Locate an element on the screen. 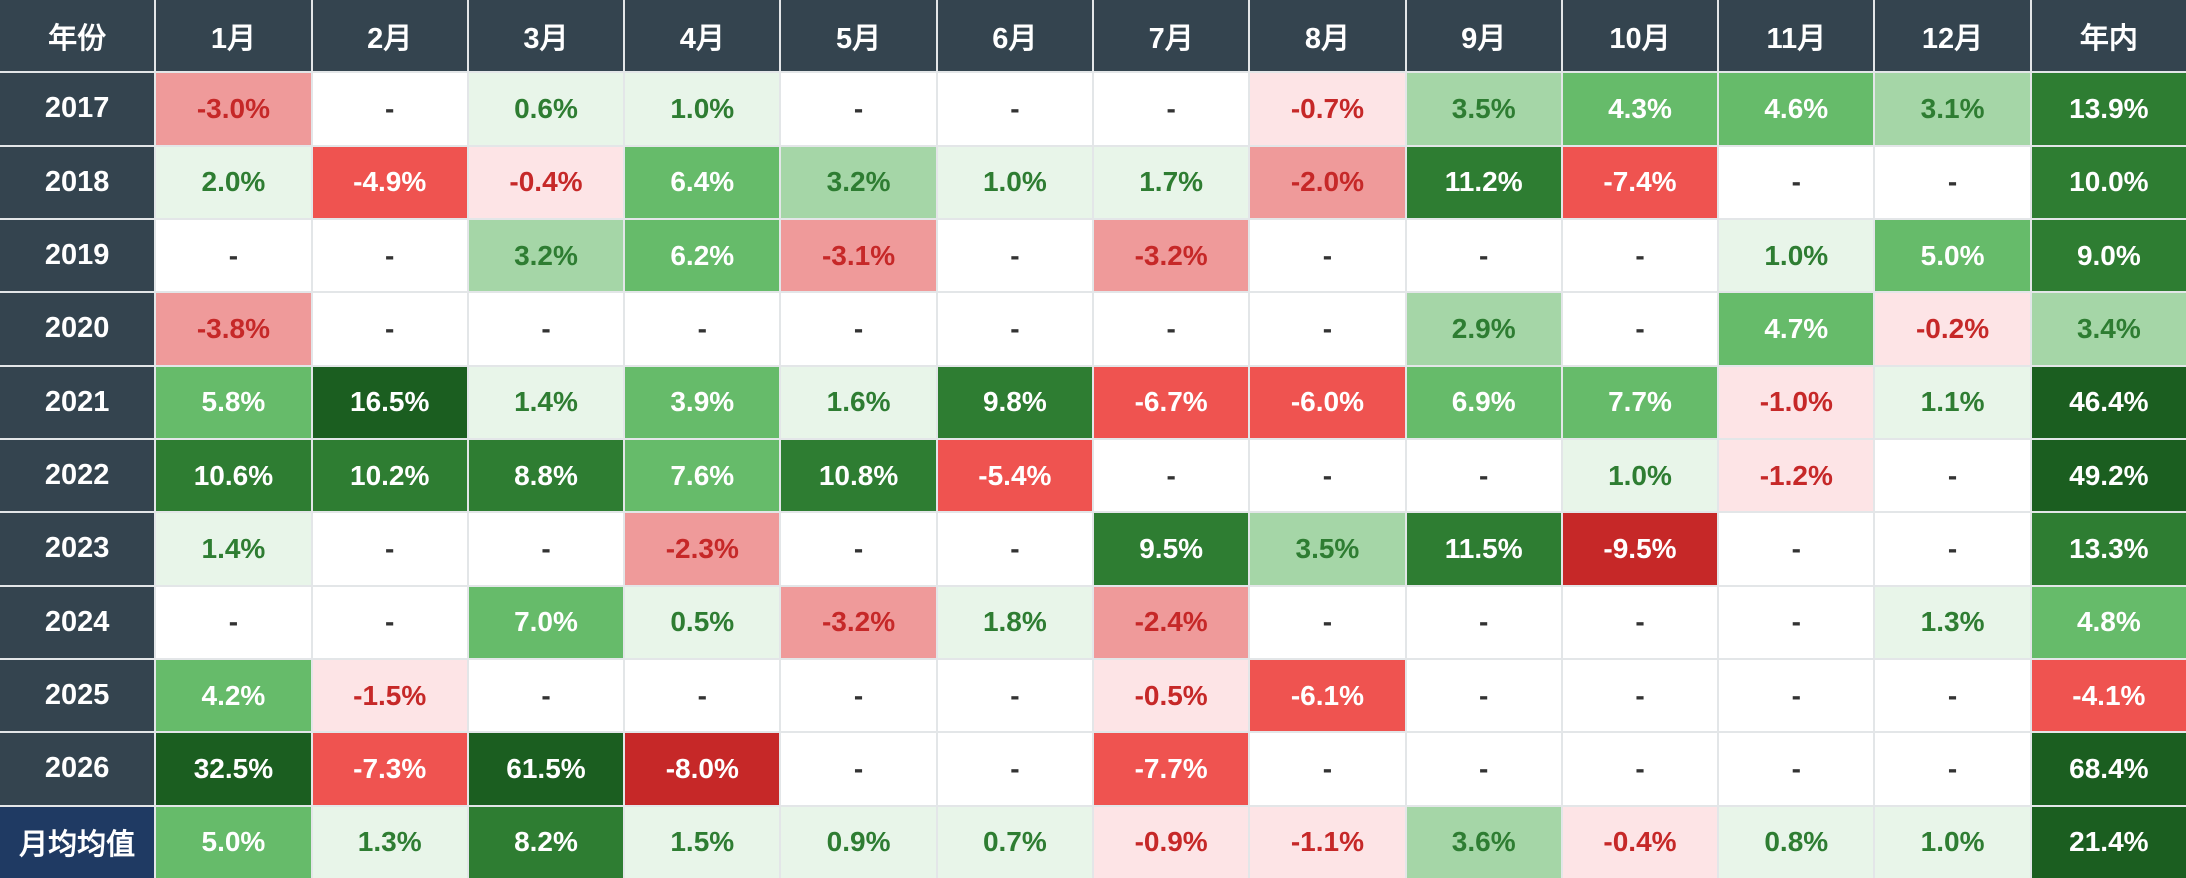 The height and width of the screenshot is (878, 2186). column-header: 12月 is located at coordinates (1952, 36).